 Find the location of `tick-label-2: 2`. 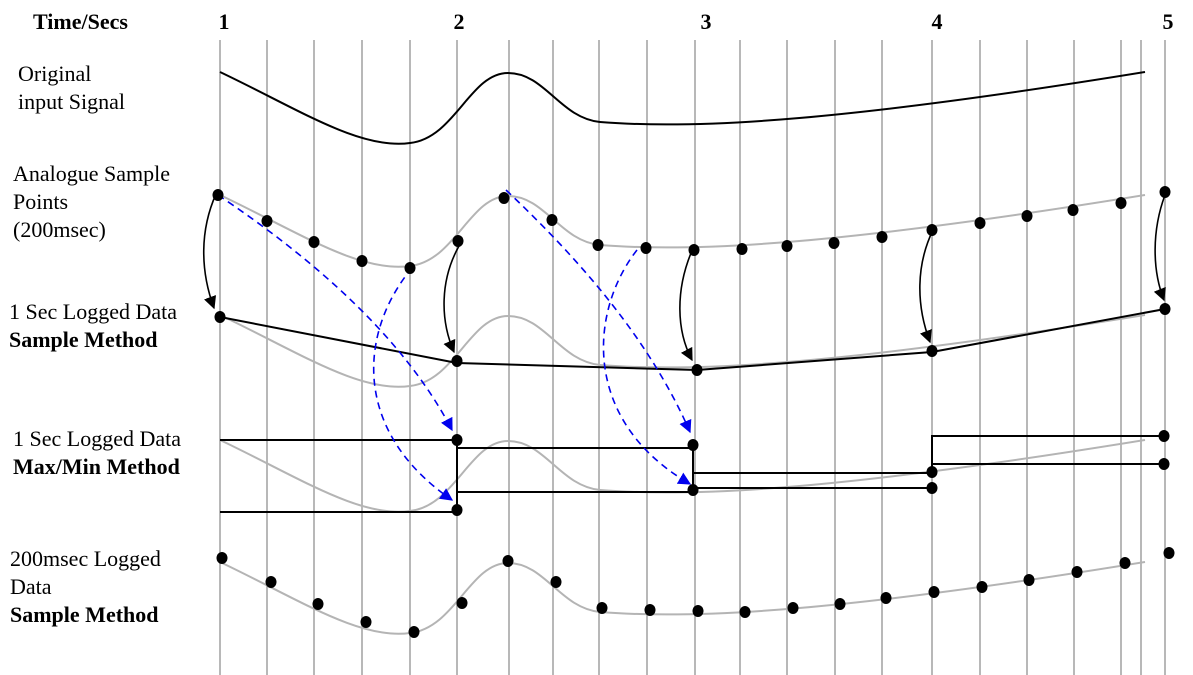

tick-label-2: 2 is located at coordinates (459, 21).